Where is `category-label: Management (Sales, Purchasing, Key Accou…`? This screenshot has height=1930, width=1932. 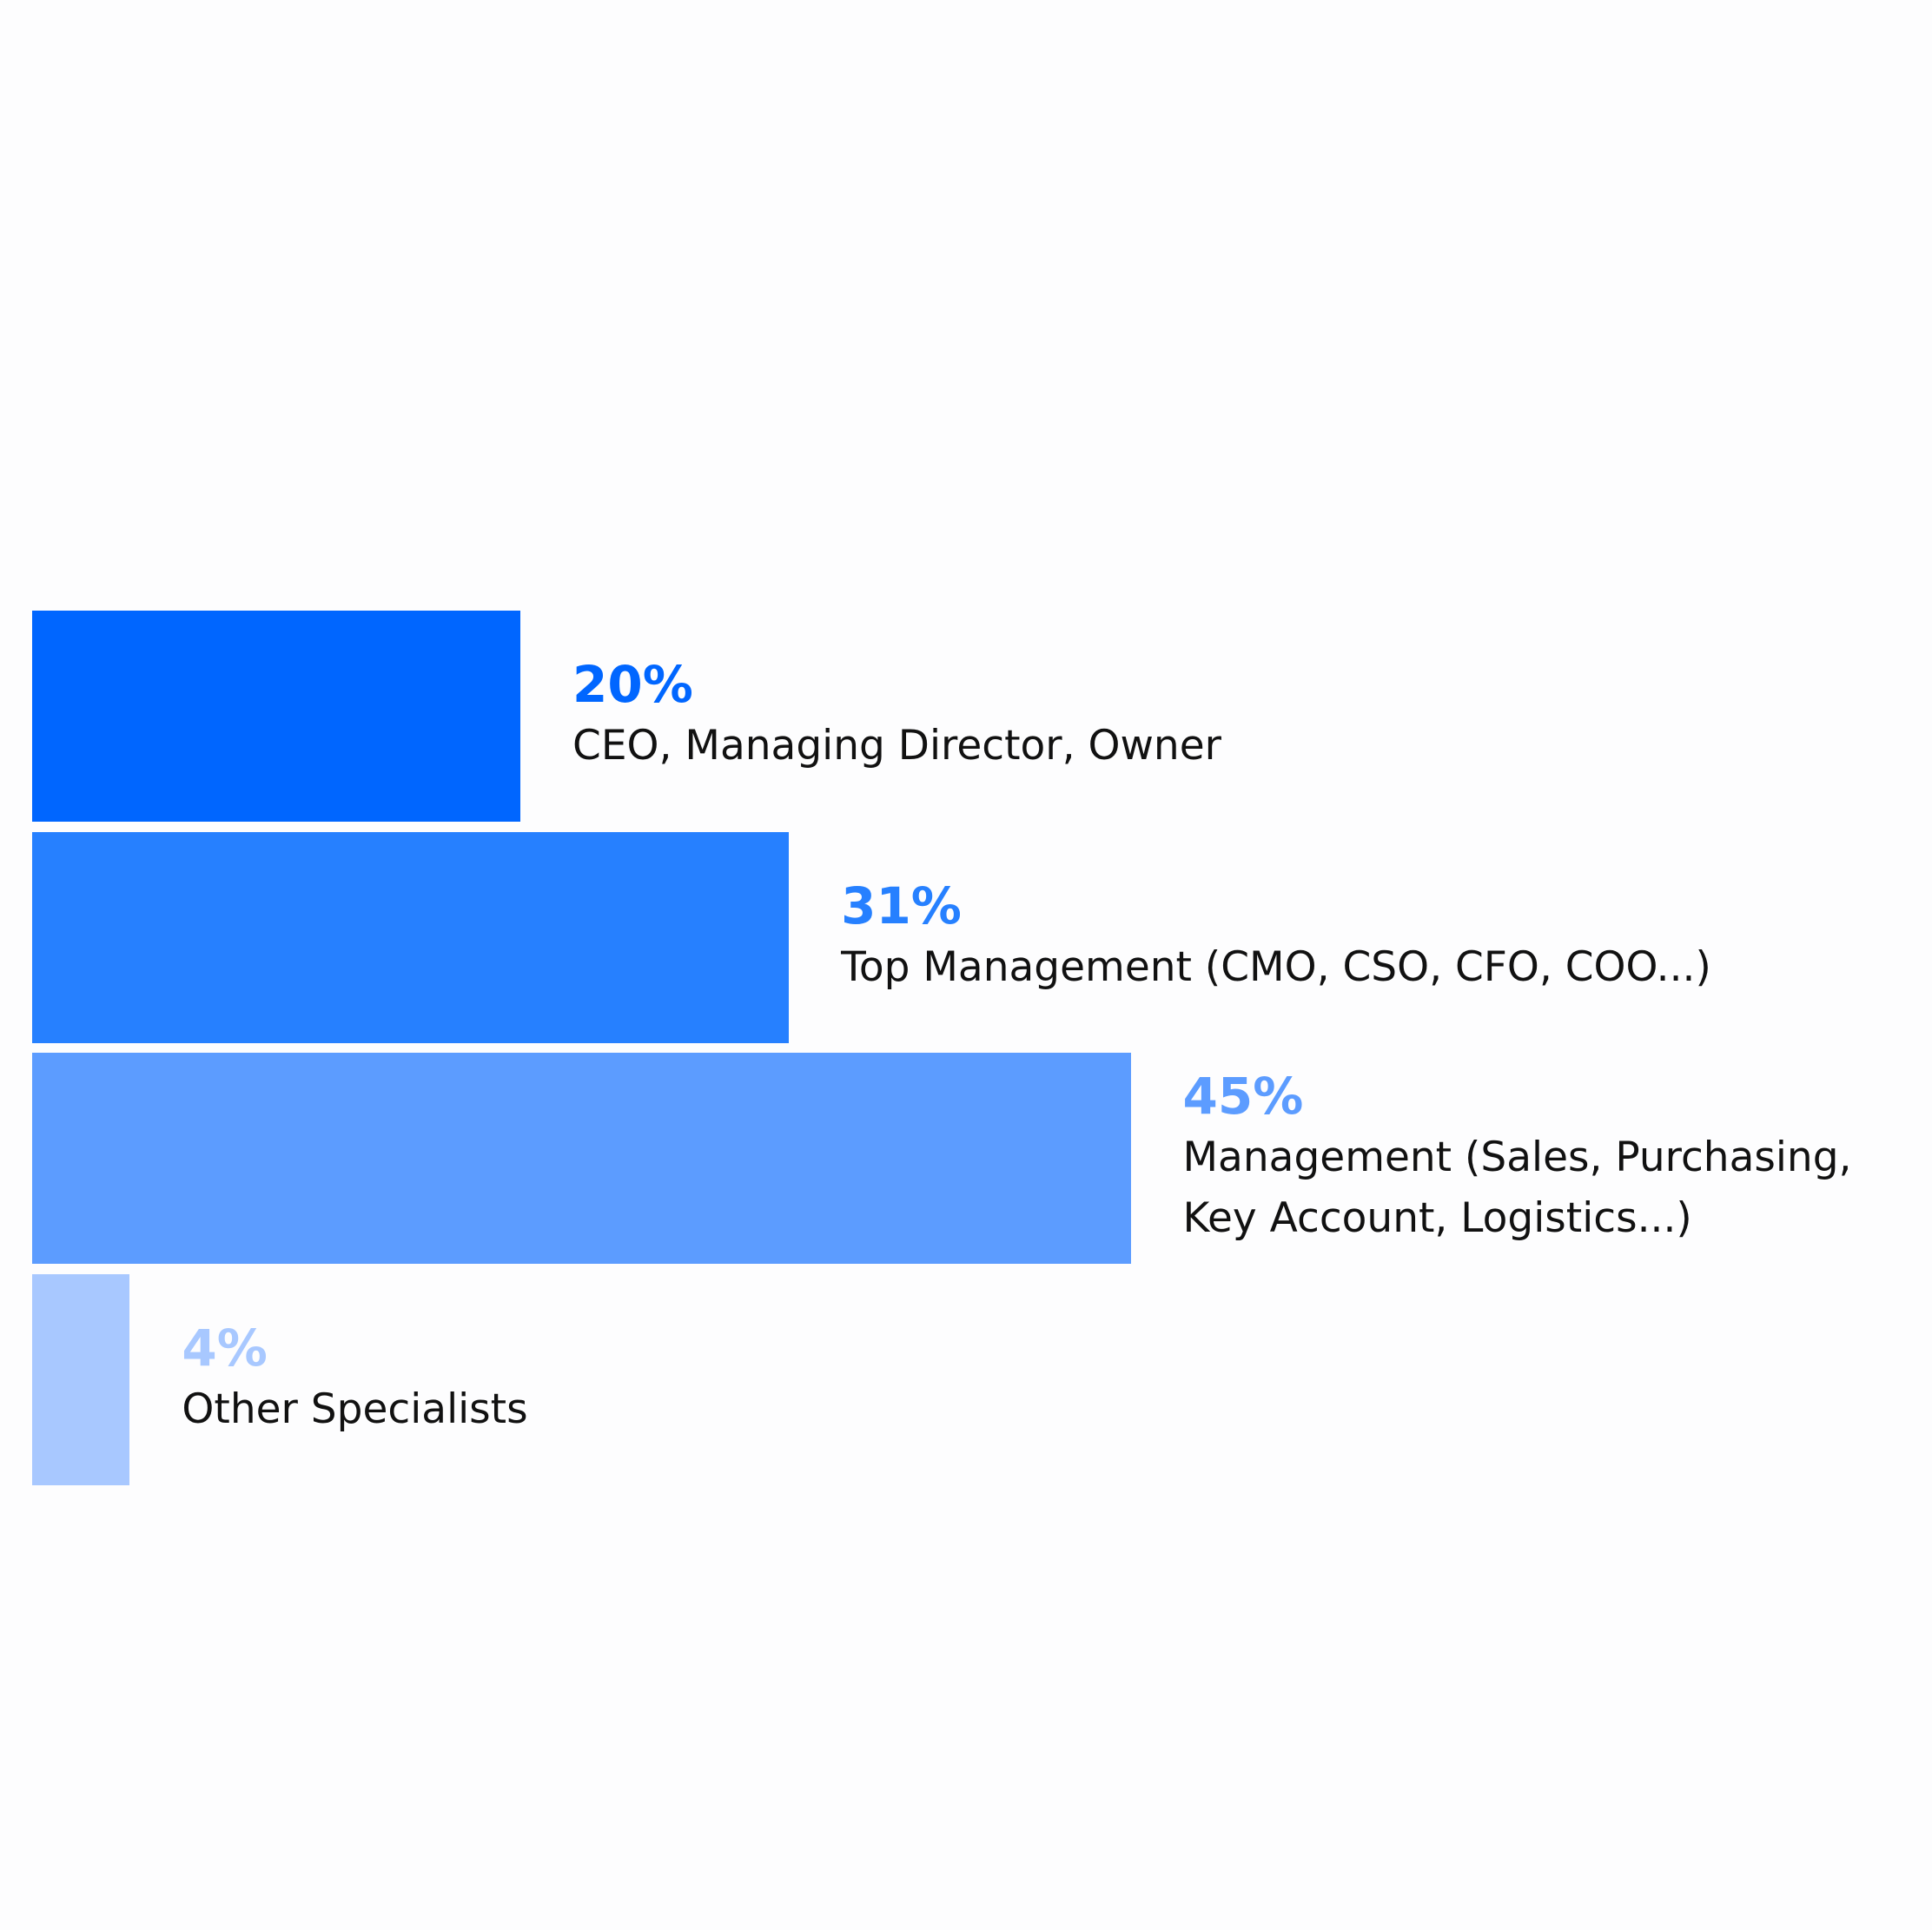 category-label: Management (Sales, Purchasing, Key Accou… is located at coordinates (1517, 1188).